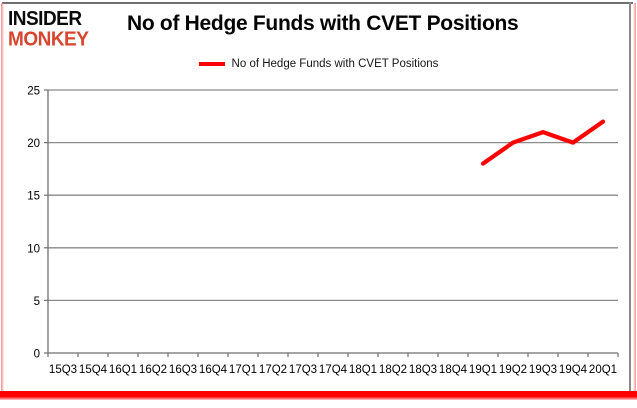  I want to click on x-axis-label: 18Q2, so click(393, 370).